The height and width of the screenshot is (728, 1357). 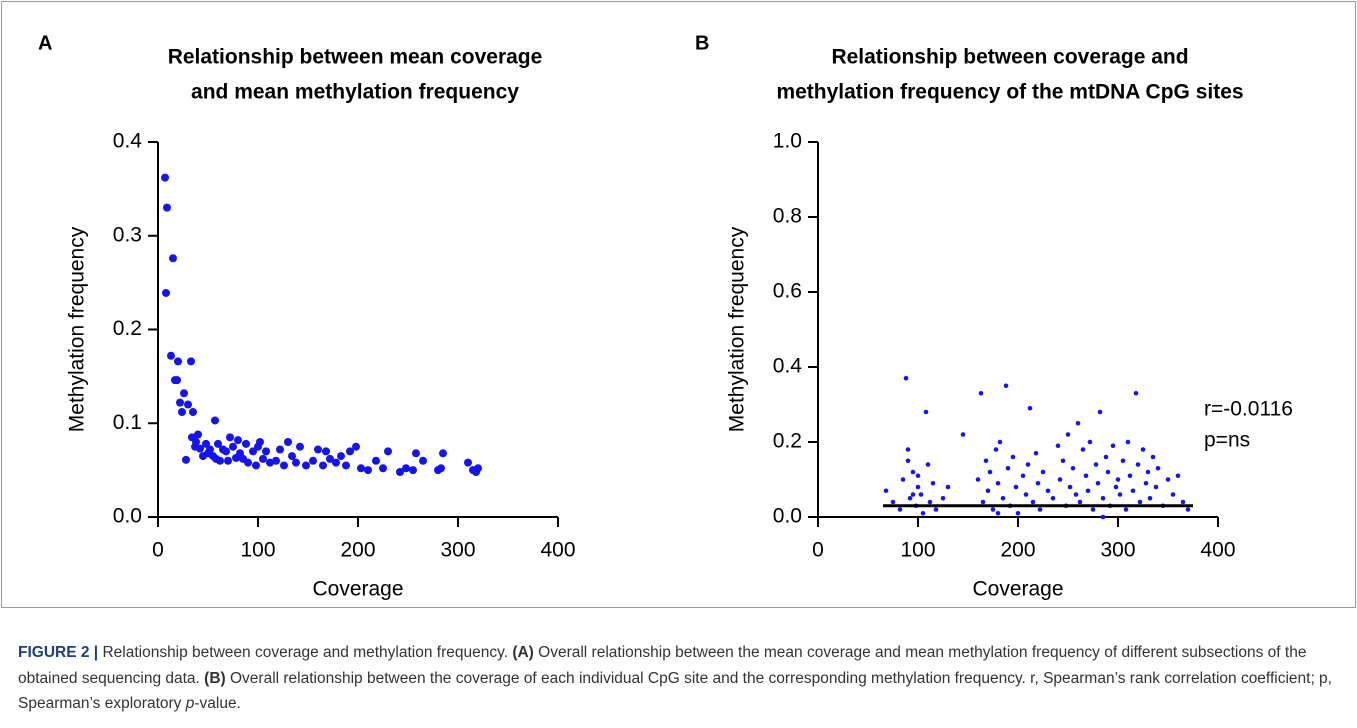 I want to click on y-tick-label: 0.1, so click(x=127, y=422).